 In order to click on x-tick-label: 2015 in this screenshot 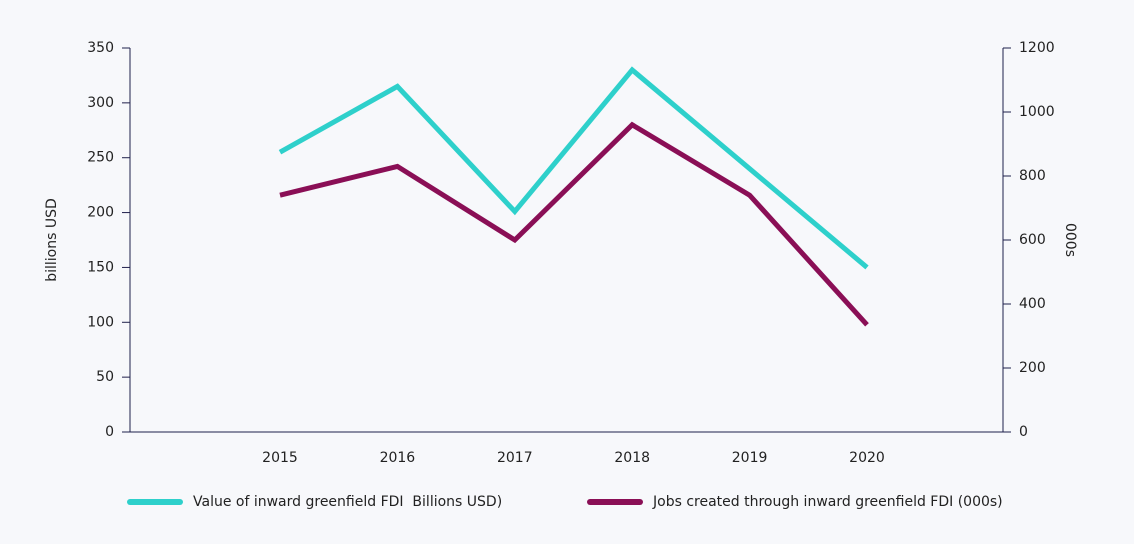, I will do `click(280, 458)`.